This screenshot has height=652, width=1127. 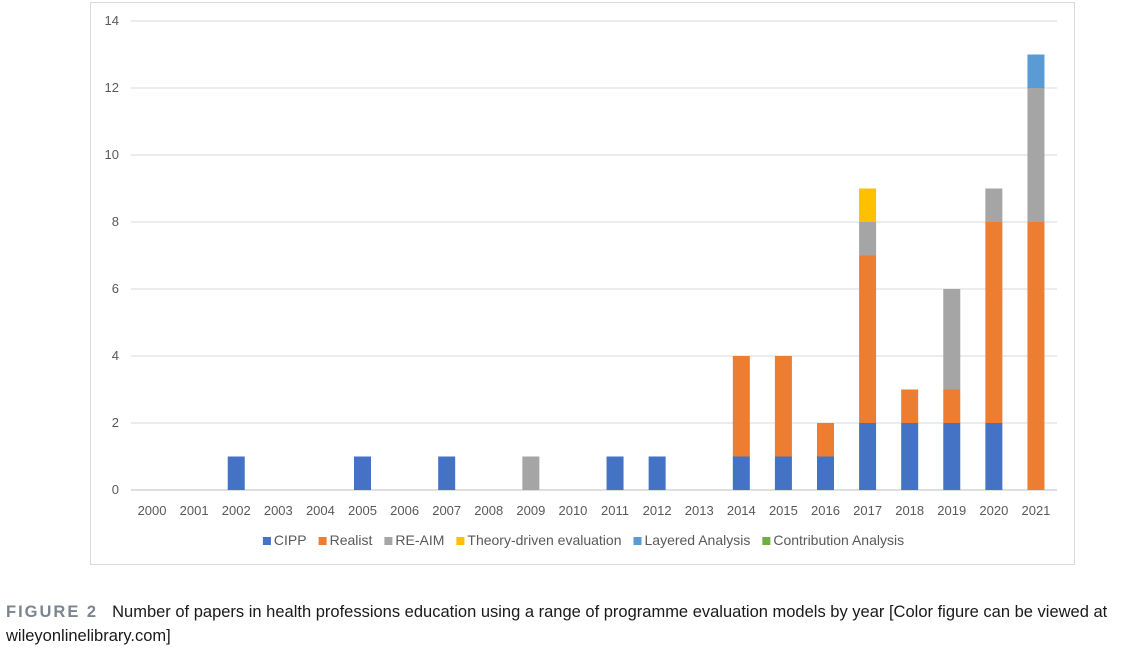 What do you see at coordinates (278, 510) in the screenshot?
I see `x-tick-label: 2003` at bounding box center [278, 510].